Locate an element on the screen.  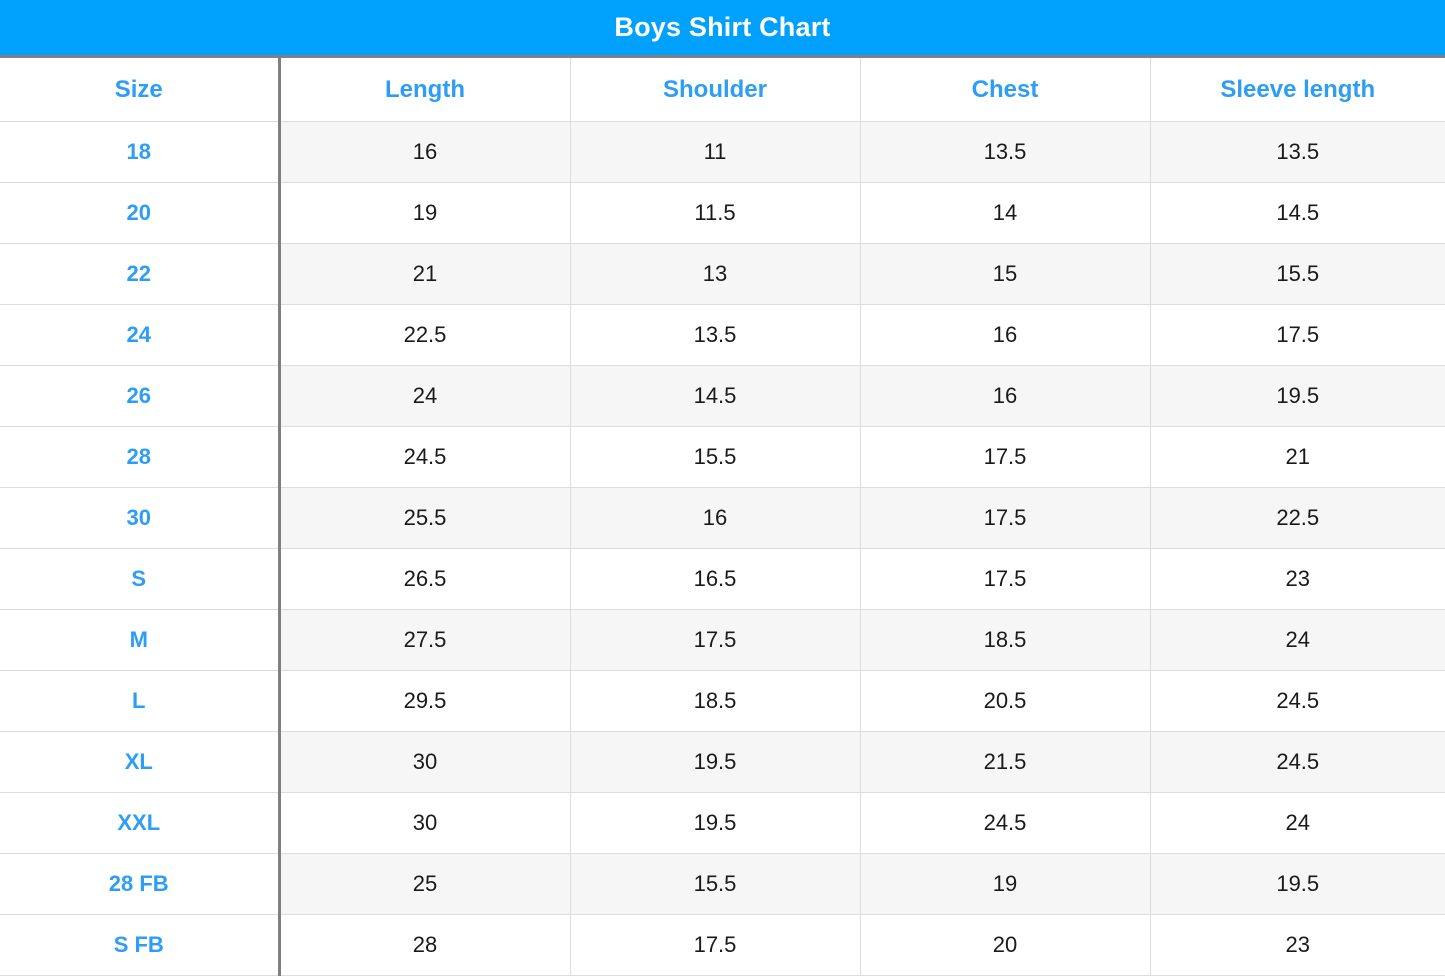
cell-sleeve: 21 is located at coordinates (1297, 457).